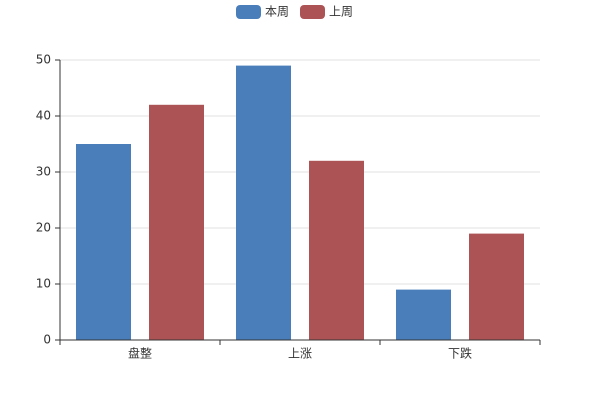 The width and height of the screenshot is (600, 400). Describe the element at coordinates (300, 353) in the screenshot. I see `x-tick-label: 上涨` at that location.